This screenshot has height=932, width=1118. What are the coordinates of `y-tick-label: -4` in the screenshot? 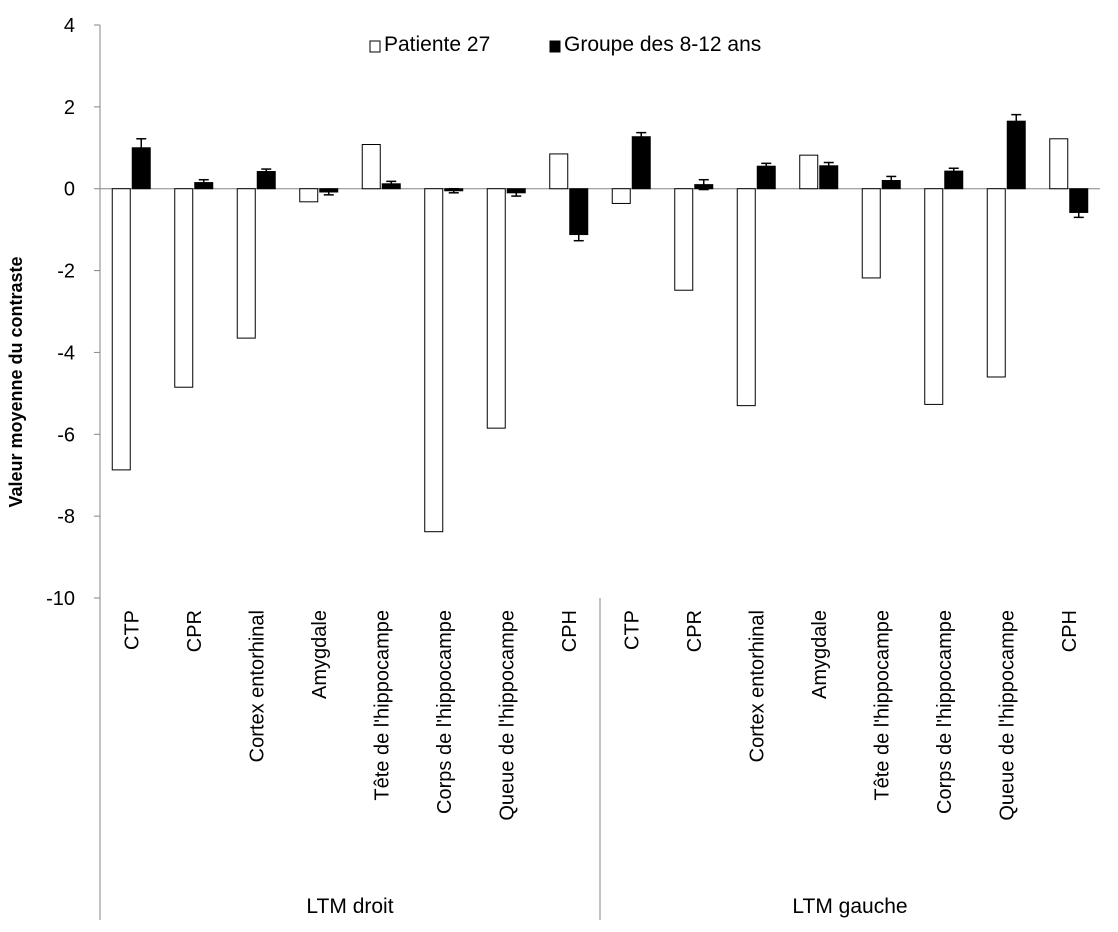 It's located at (66, 353).